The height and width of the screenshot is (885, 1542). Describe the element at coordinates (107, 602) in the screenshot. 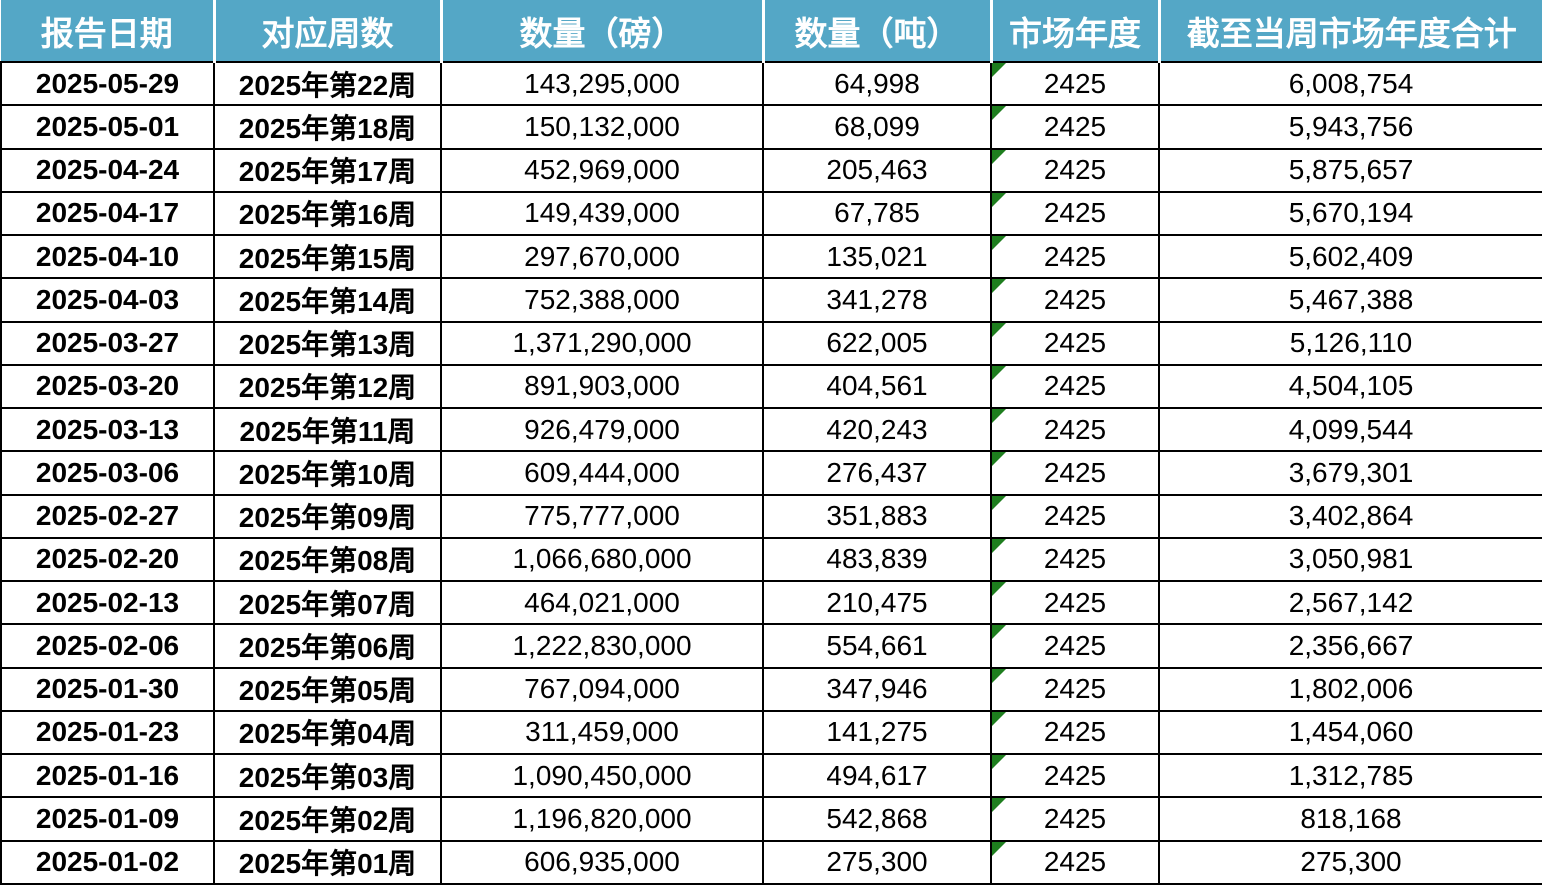

I see `cell-report-date: 2025-02-13` at that location.